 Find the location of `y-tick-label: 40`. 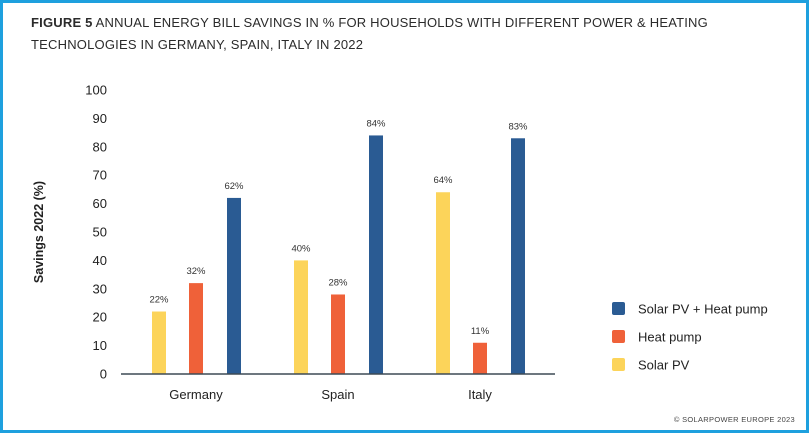

y-tick-label: 40 is located at coordinates (100, 260).